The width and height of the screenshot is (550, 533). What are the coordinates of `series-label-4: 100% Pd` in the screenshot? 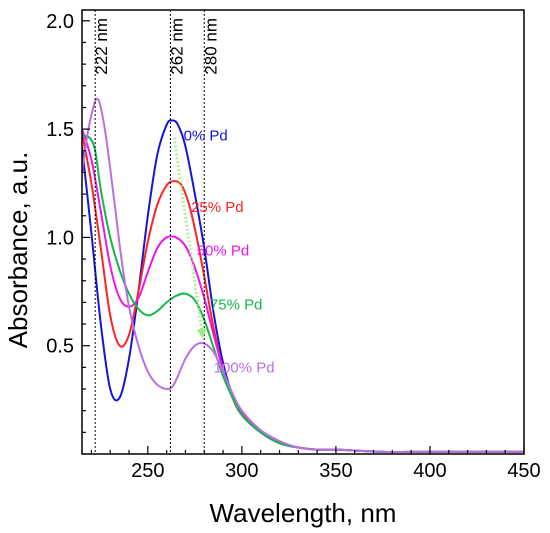 It's located at (244, 367).